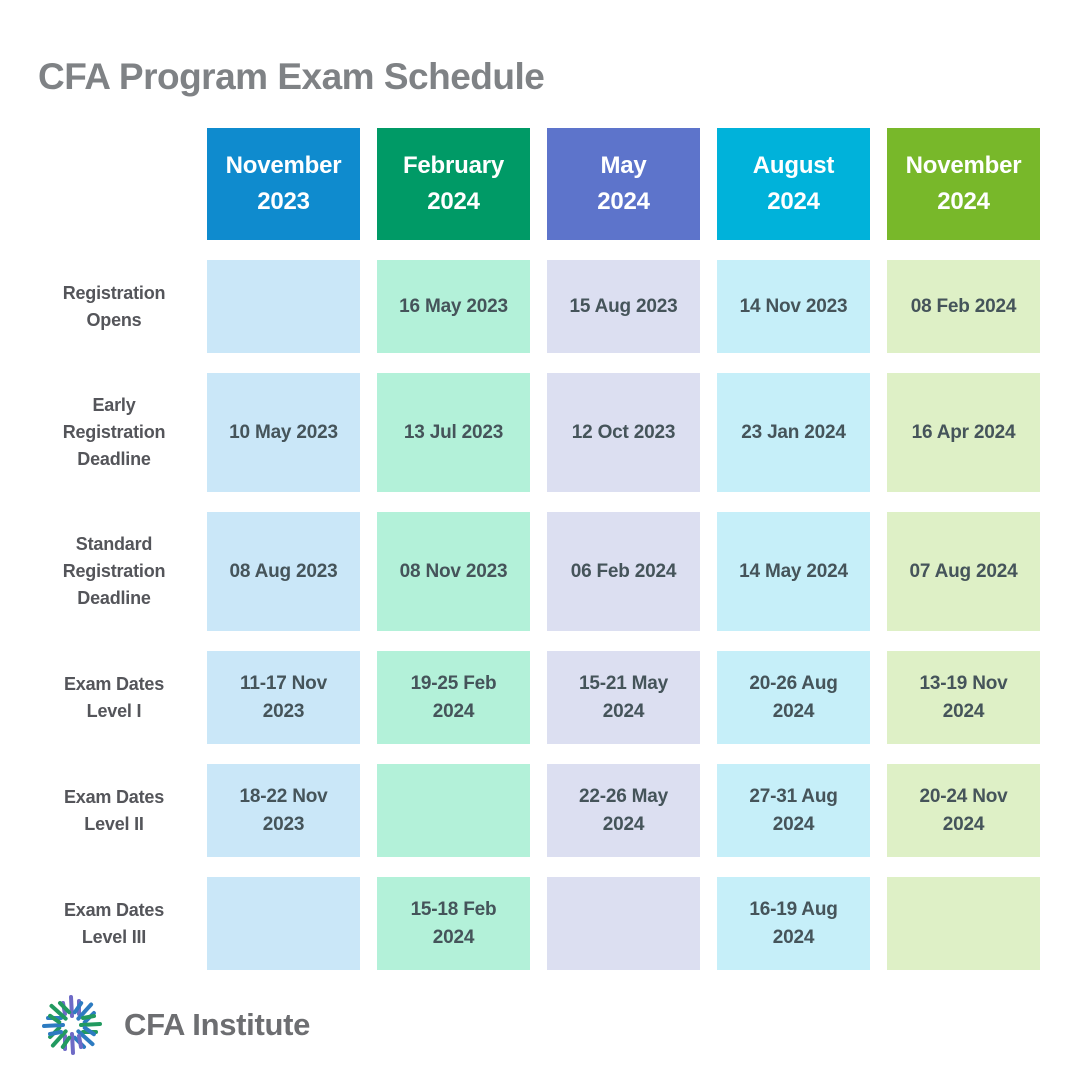  Describe the element at coordinates (114, 923) in the screenshot. I see `row-label: Exam Dates Level III` at that location.